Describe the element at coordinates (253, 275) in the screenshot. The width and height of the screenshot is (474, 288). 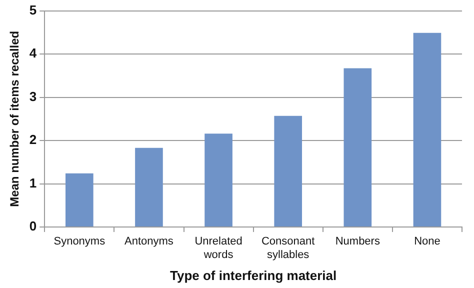
I see `x-axis-title: Type of interfering material` at that location.